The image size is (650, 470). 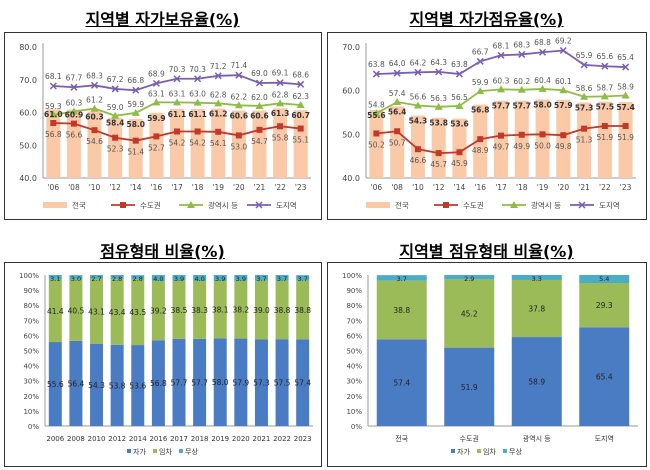 I want to click on data-label: 53.8, so click(x=438, y=123).